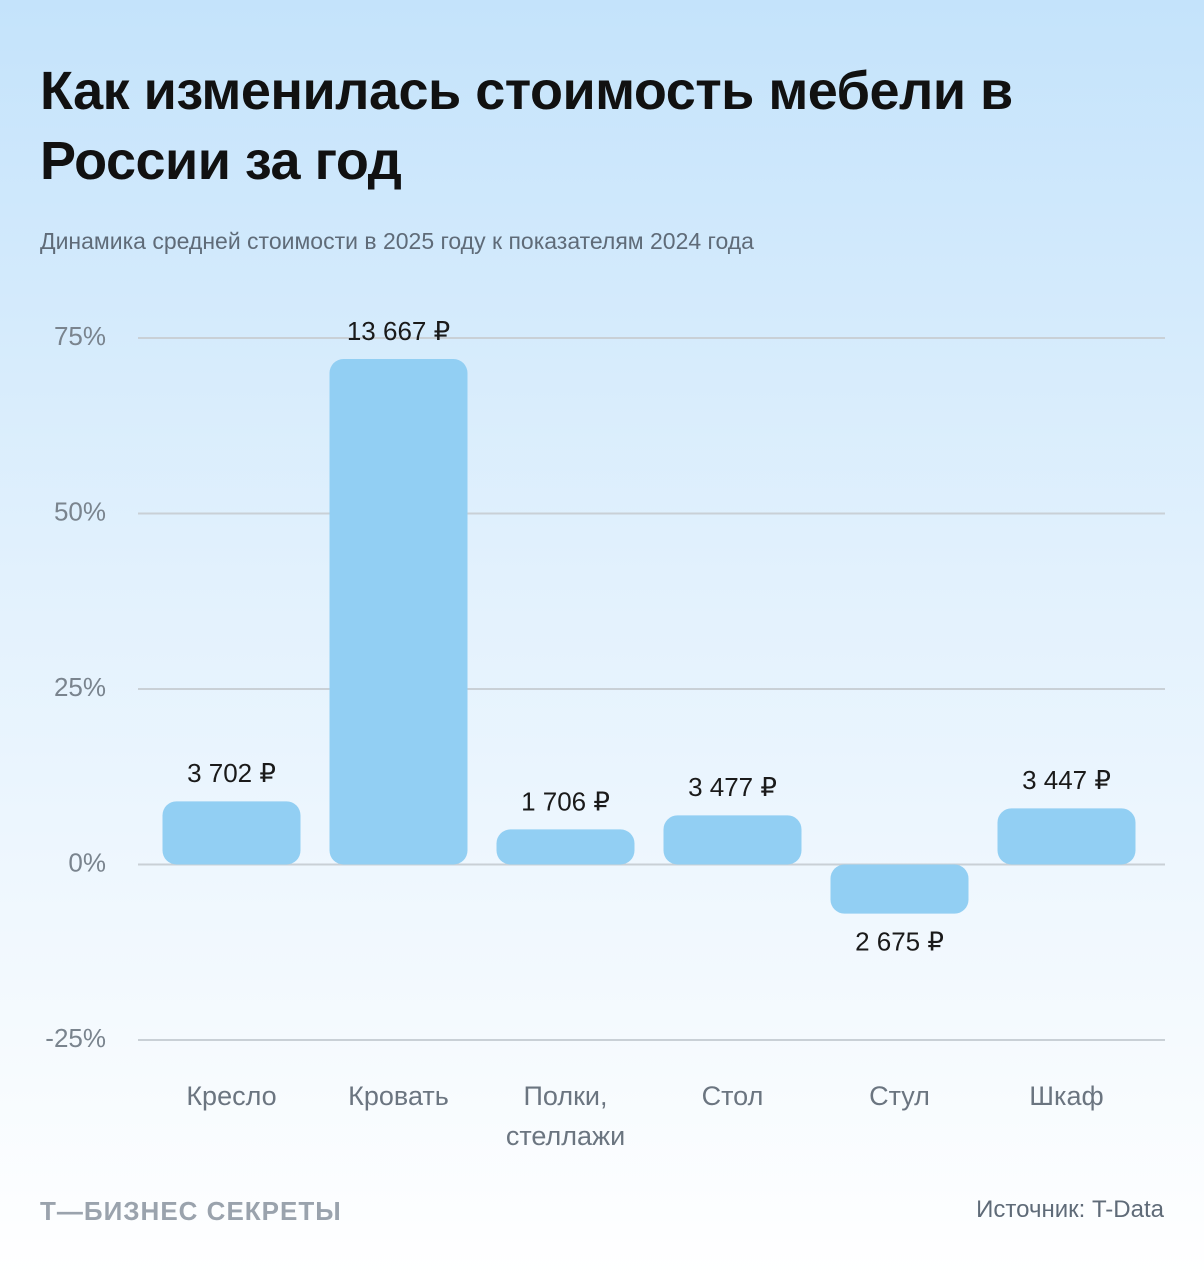  What do you see at coordinates (231, 1096) in the screenshot?
I see `x-tick-label: Кресло` at bounding box center [231, 1096].